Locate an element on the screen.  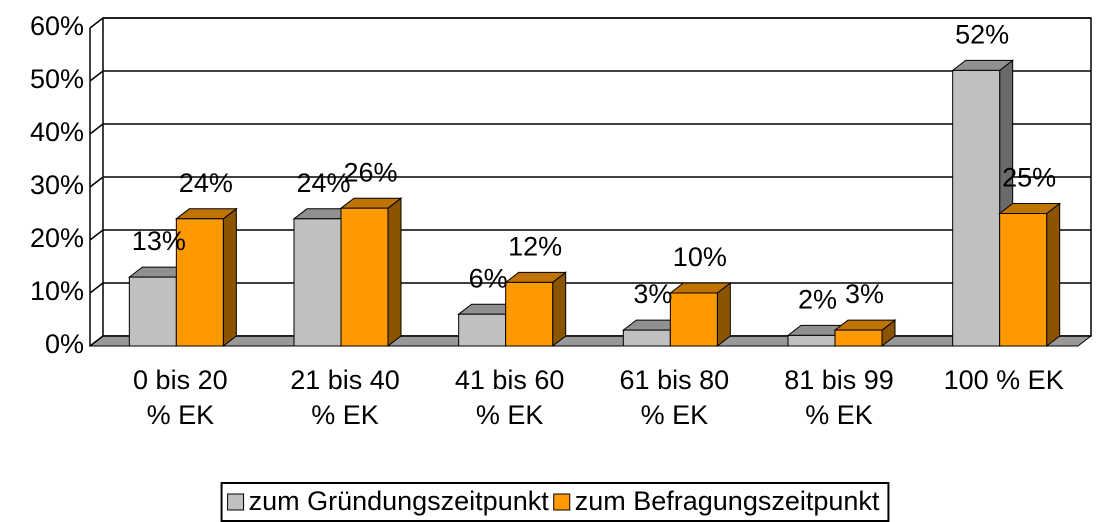
y-tick-label: 30% is located at coordinates (57, 185).